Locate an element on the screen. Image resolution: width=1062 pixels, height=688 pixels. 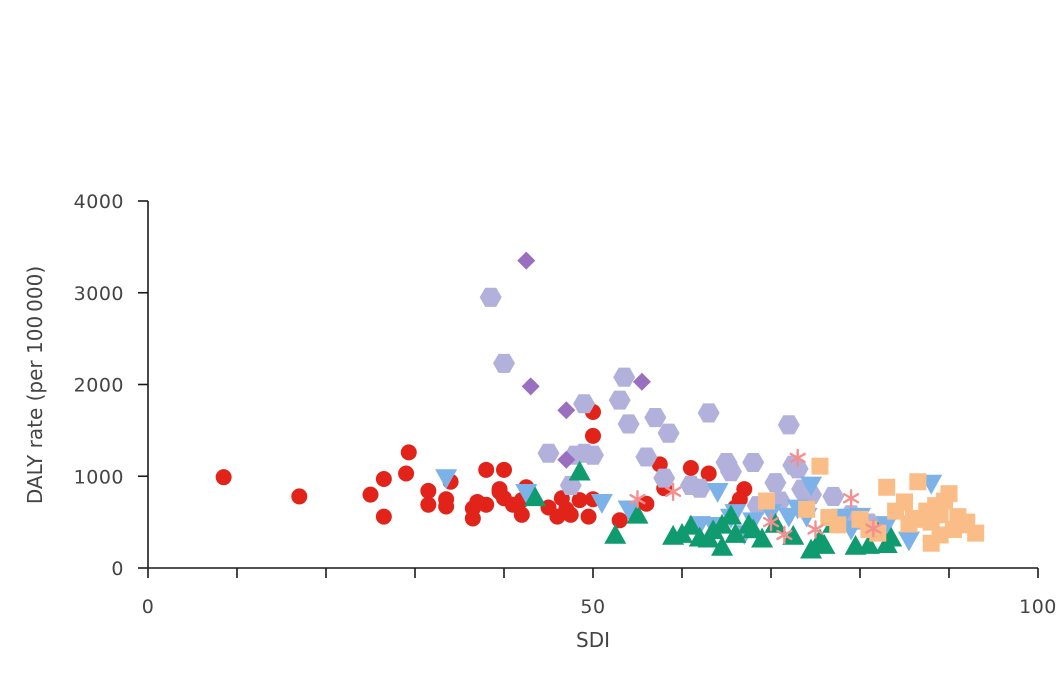
y-tick-label: 1000 is located at coordinates (99, 477).